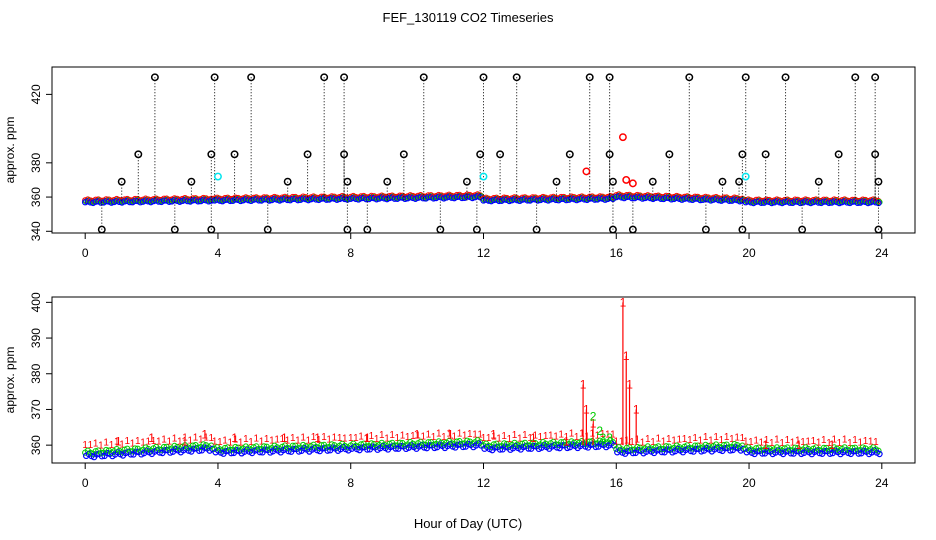 This screenshot has height=540, width=936. I want to click on x-tick-label: 12, so click(484, 483).